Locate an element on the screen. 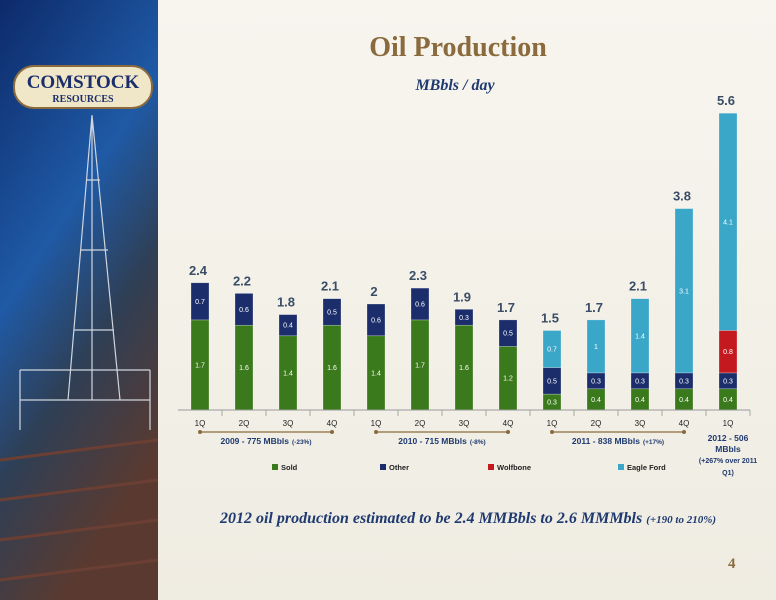 The width and height of the screenshot is (776, 600). data-label: 3.1 is located at coordinates (684, 291).